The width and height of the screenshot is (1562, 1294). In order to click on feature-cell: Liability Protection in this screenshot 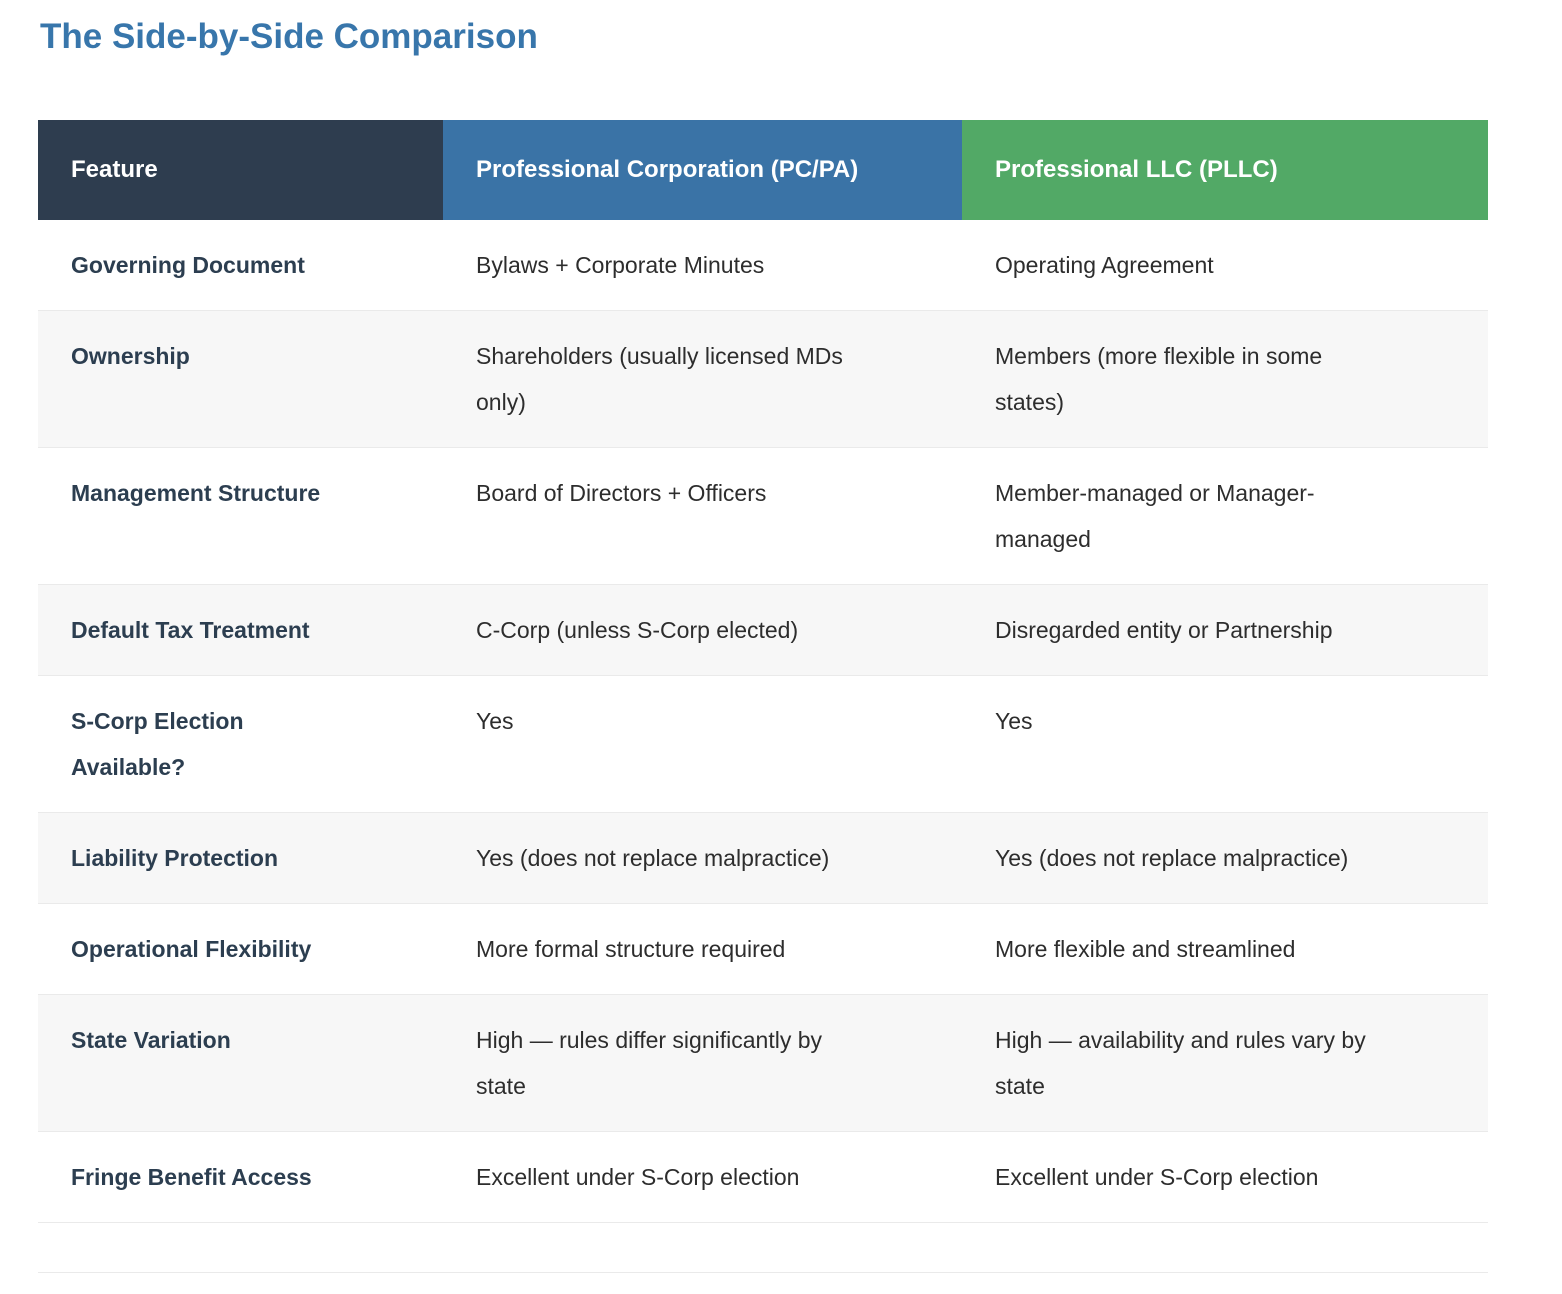, I will do `click(175, 858)`.